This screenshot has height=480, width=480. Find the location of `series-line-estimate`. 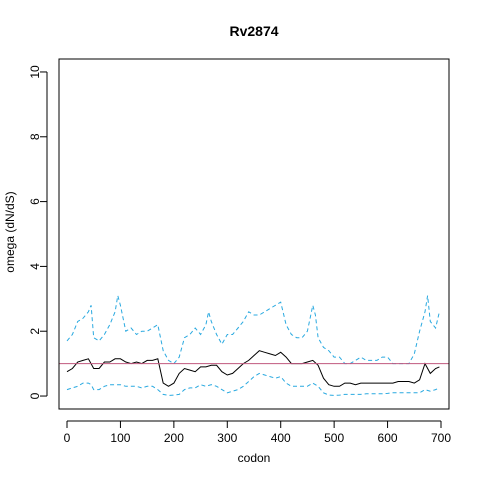

series-line-estimate is located at coordinates (253, 368).